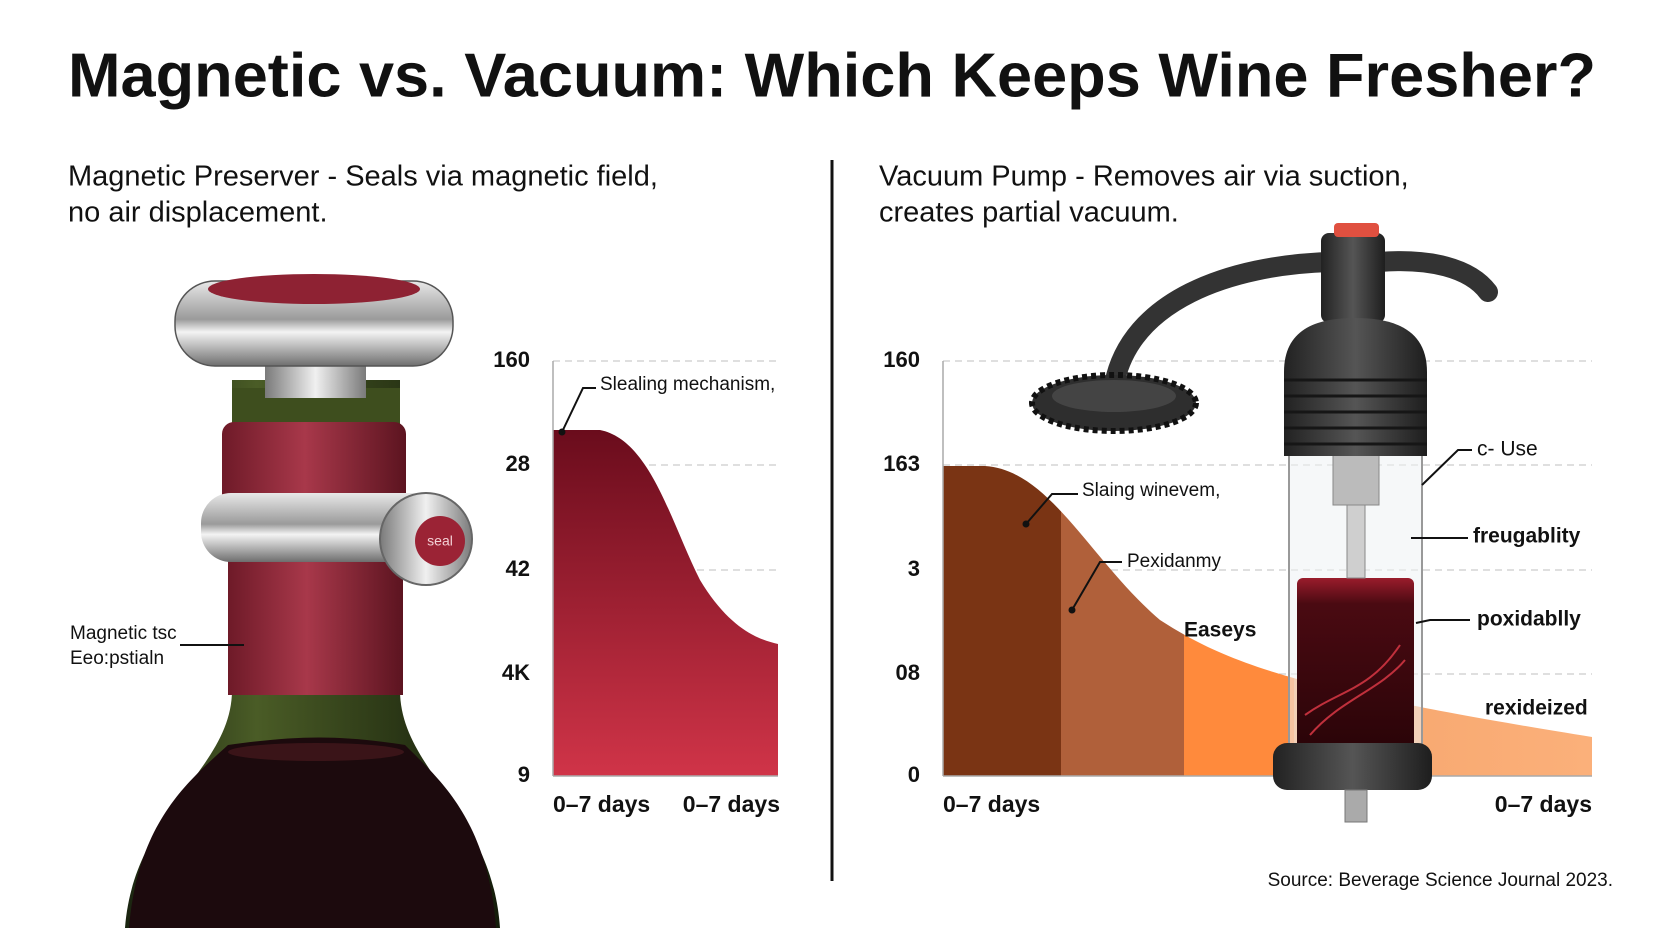 The image size is (1664, 928). I want to click on annotation: rexideized, so click(1536, 708).